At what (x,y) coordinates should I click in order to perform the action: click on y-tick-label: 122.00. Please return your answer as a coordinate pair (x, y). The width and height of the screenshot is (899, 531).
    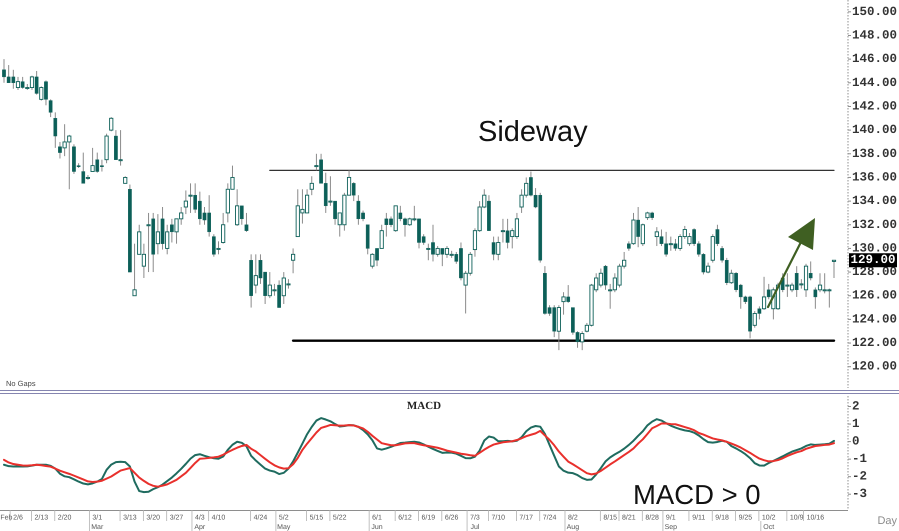
    Looking at the image, I should click on (875, 343).